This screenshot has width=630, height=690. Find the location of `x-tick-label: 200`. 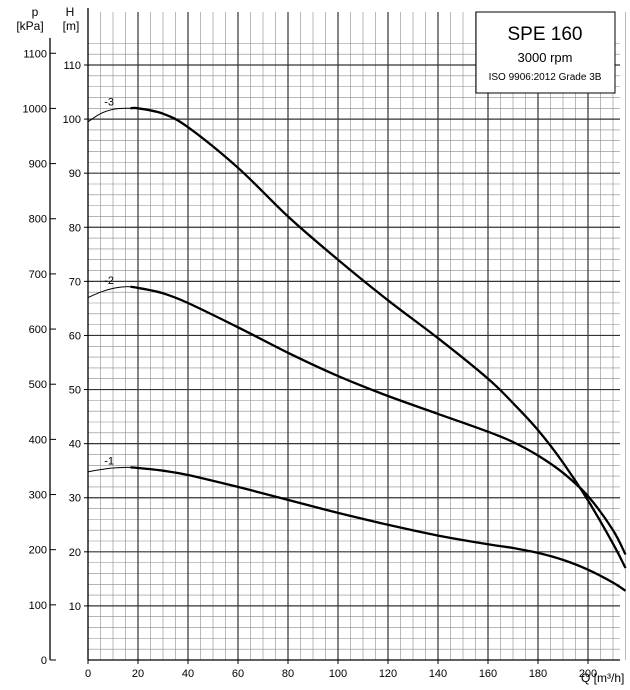

x-tick-label: 200 is located at coordinates (588, 674).